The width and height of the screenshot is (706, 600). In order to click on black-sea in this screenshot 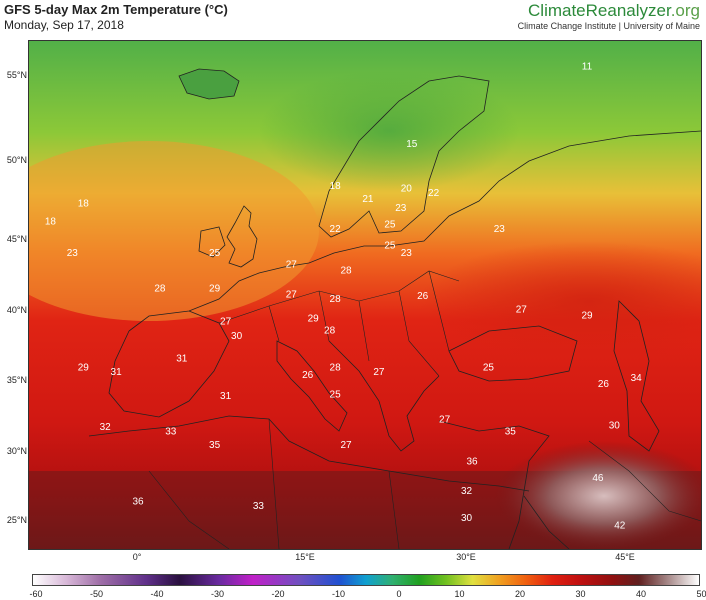, I will do `click(513, 353)`.